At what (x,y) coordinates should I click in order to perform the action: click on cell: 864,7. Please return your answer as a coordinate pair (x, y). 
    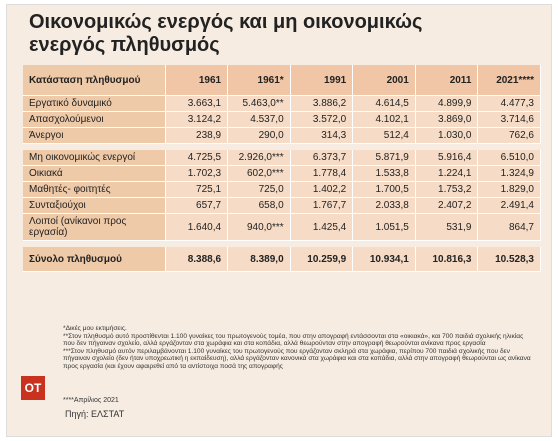
    Looking at the image, I should click on (509, 227).